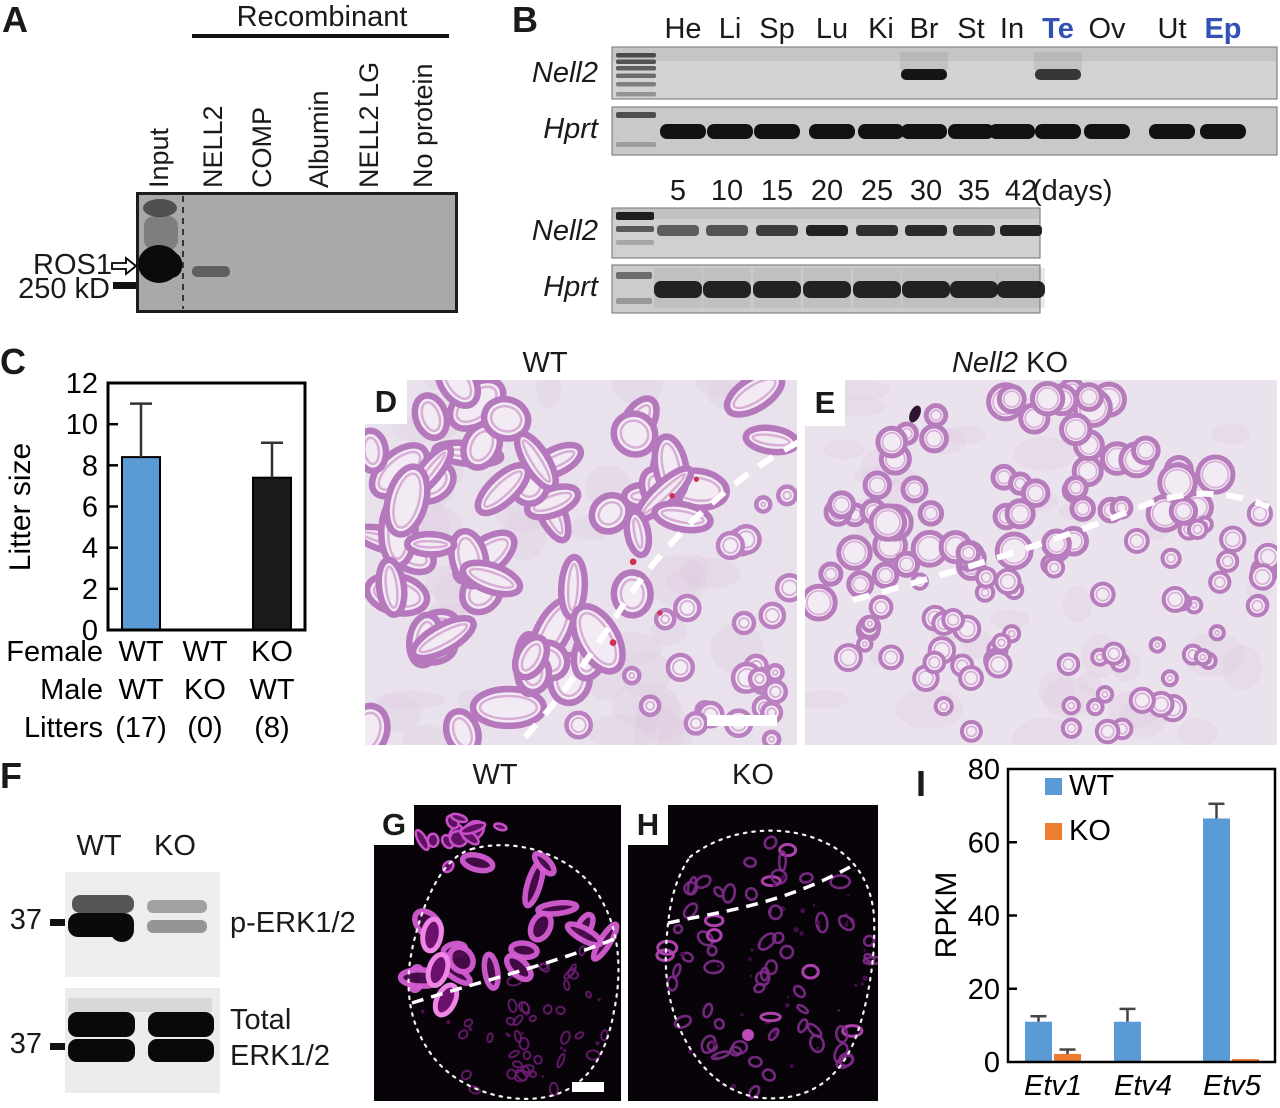 This screenshot has height=1108, width=1280. I want to click on blot-a-lane-label: NELL2, so click(213, 146).